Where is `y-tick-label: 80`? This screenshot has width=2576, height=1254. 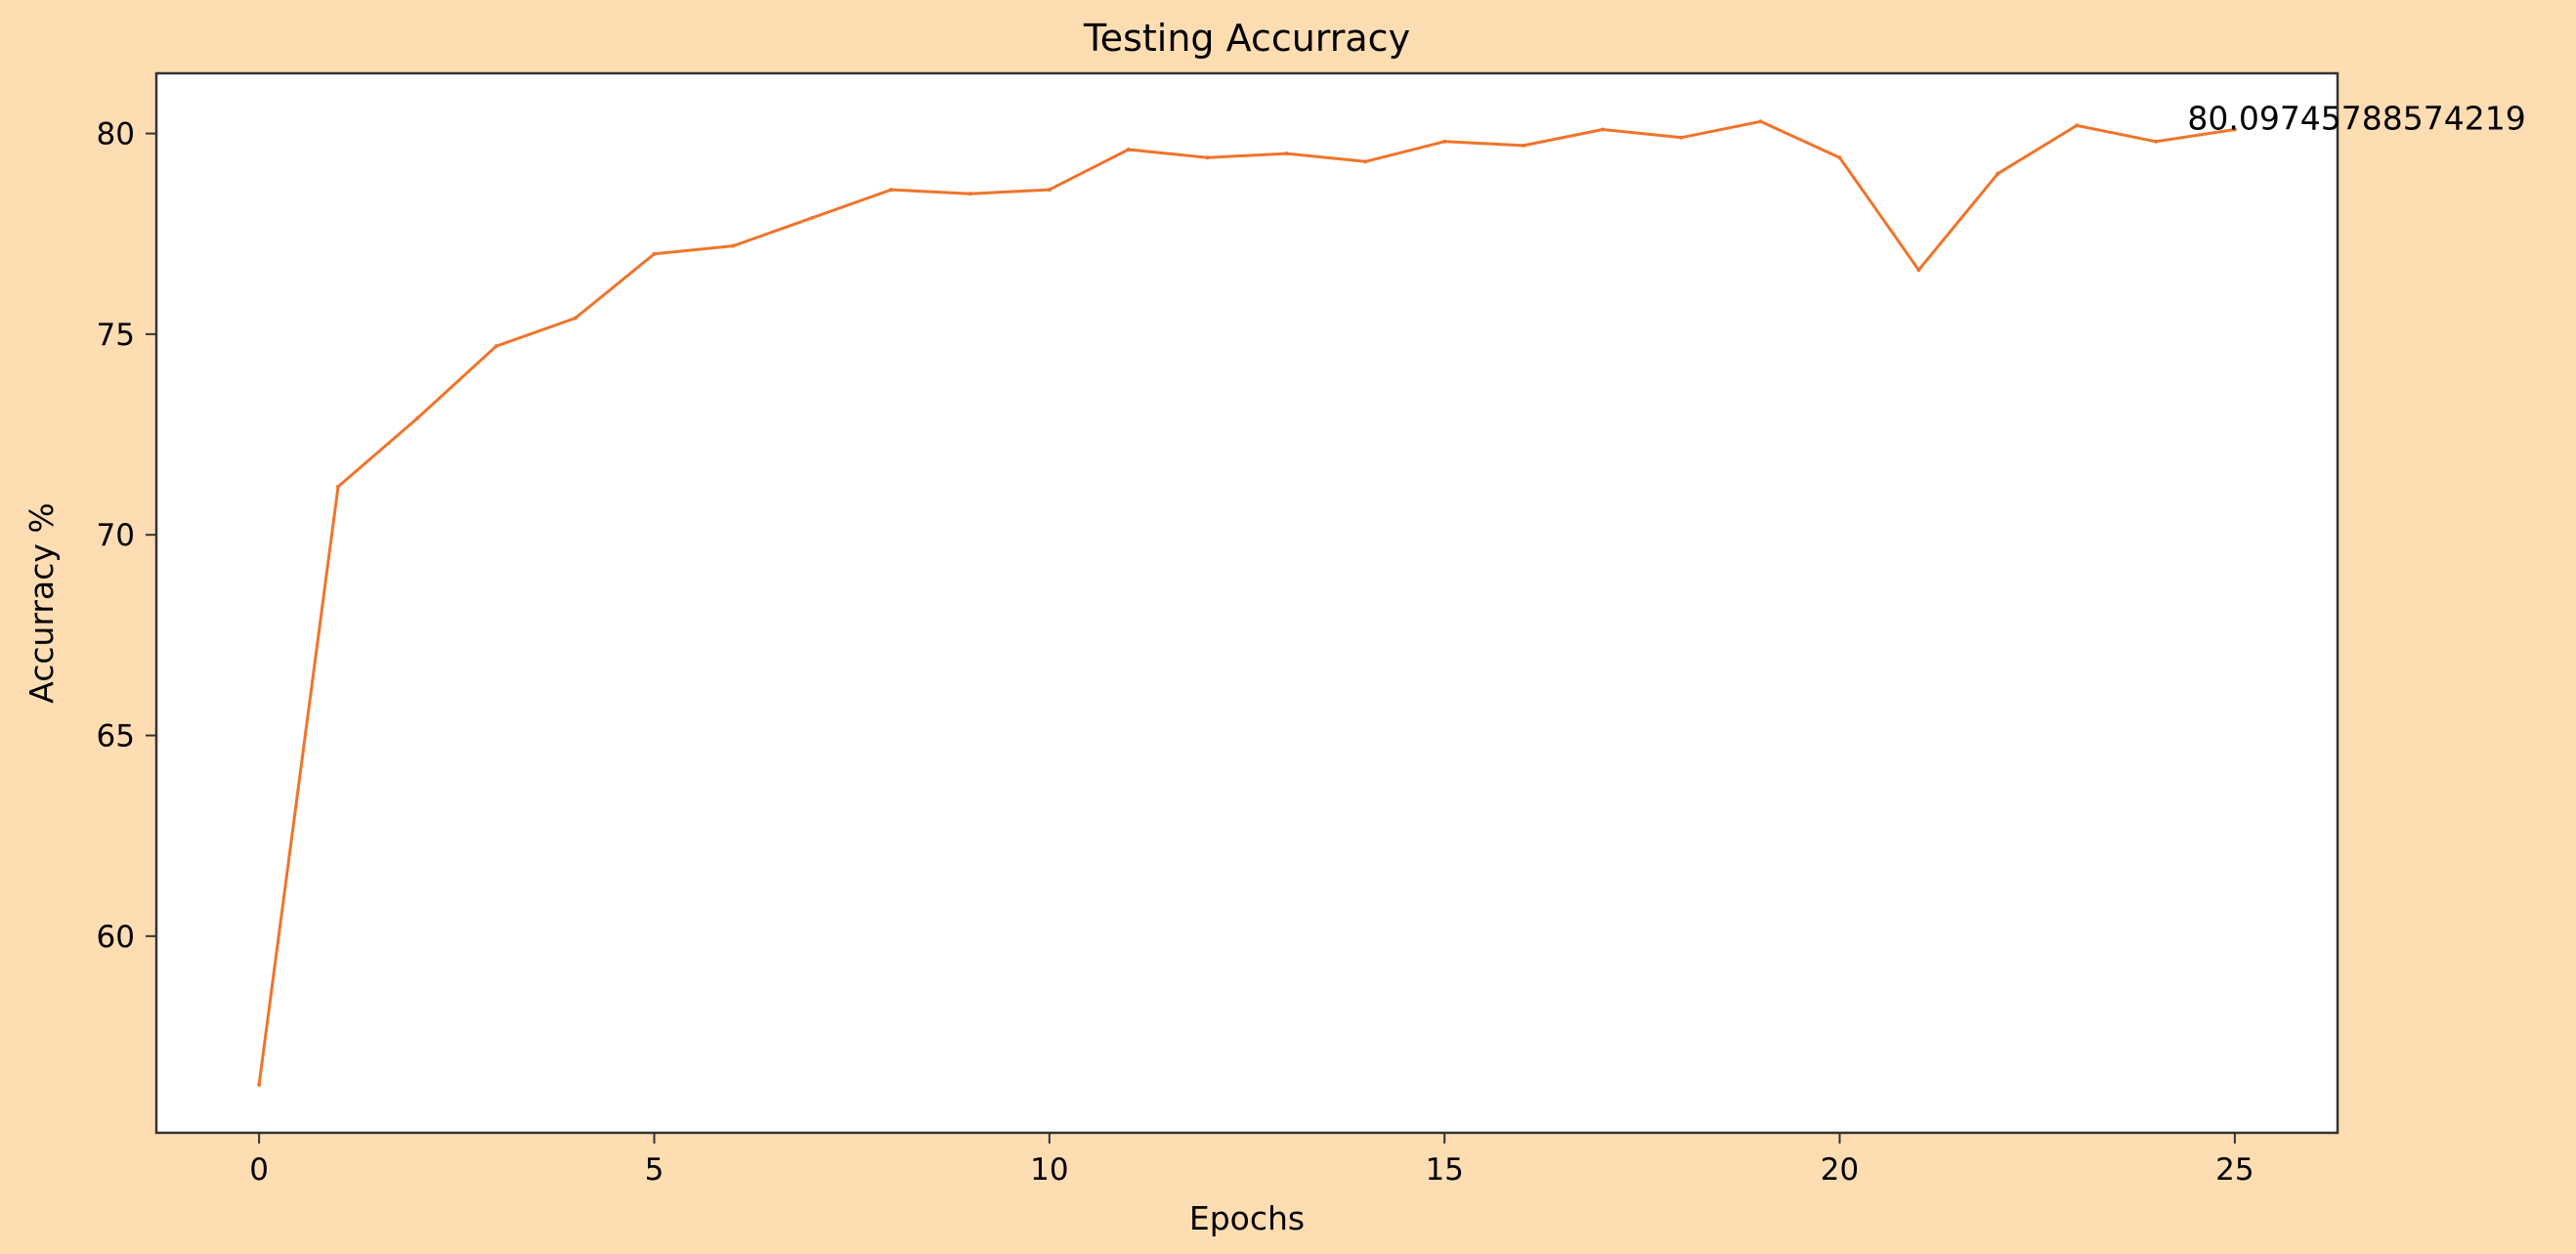 y-tick-label: 80 is located at coordinates (116, 134).